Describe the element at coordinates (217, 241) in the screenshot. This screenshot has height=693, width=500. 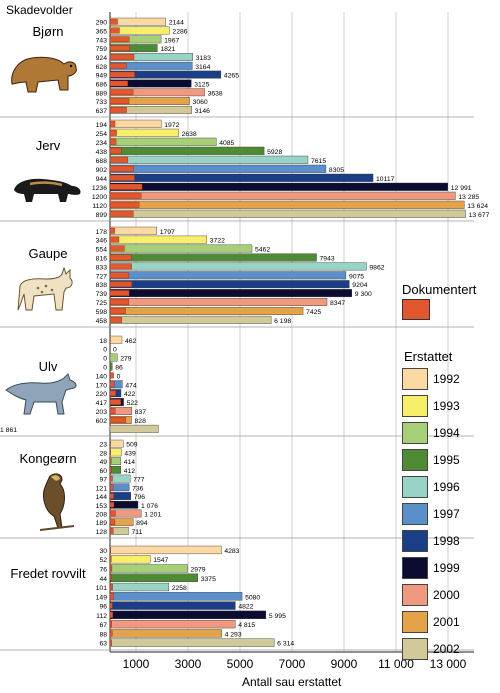
I see `compensated-value-label: 3722` at that location.